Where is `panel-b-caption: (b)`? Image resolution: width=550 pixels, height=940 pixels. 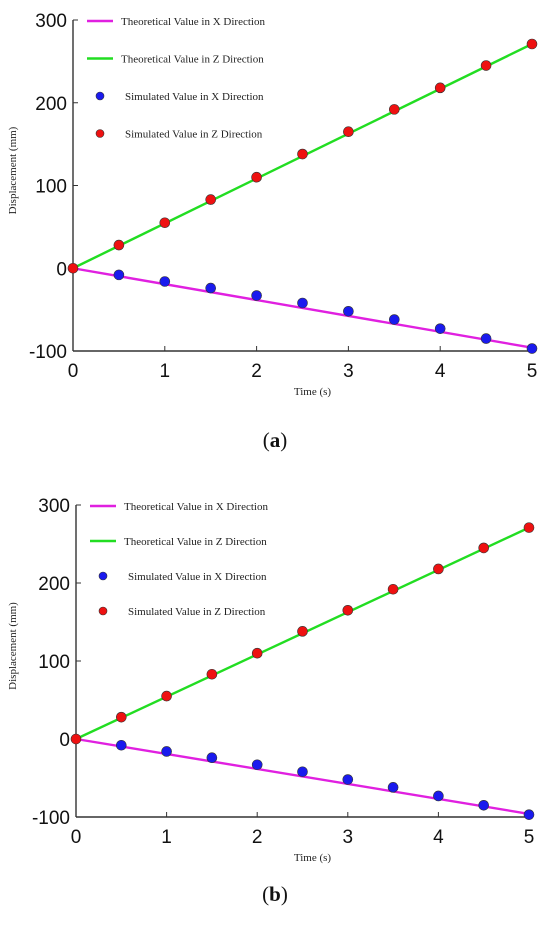
panel-b-caption: (b) is located at coordinates (275, 894).